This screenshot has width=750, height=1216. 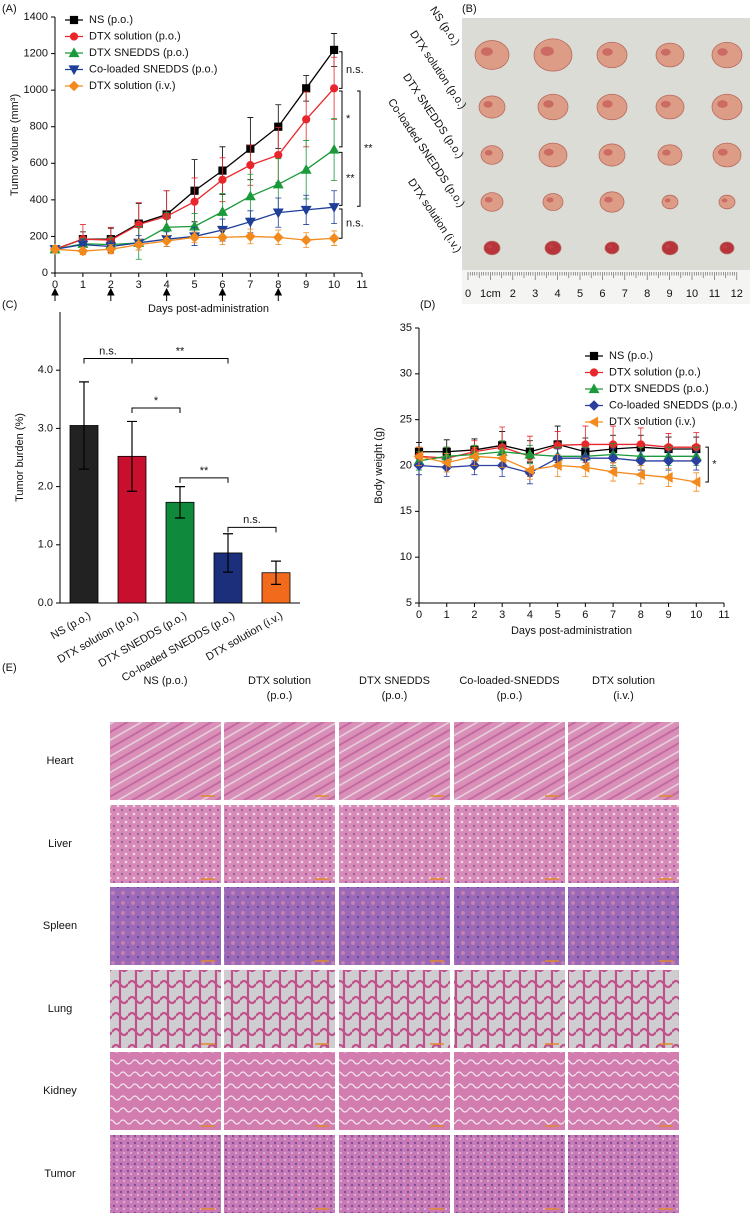 I want to click on ruler-label: 7, so click(x=625, y=294).